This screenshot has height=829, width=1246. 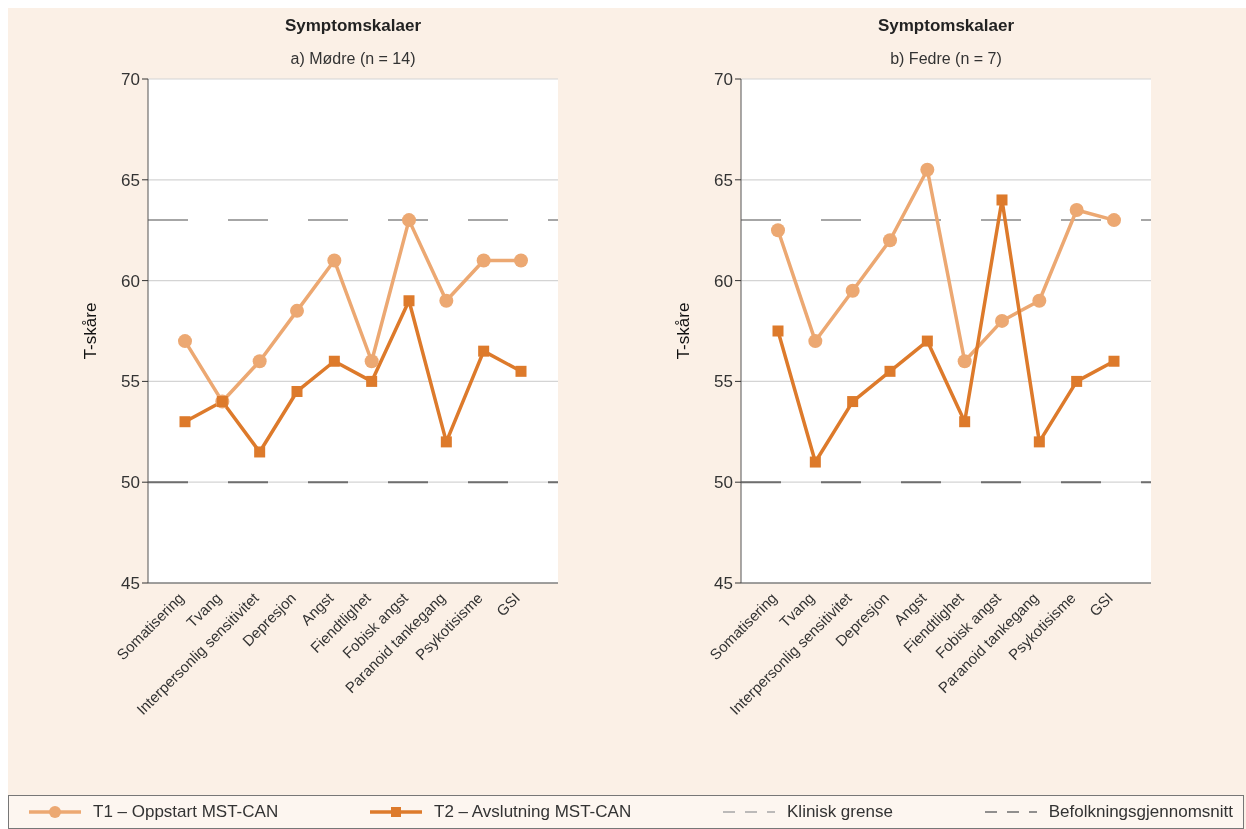 What do you see at coordinates (353, 59) in the screenshot?
I see `chart-subtitle: a) Mødre (n = 14)` at bounding box center [353, 59].